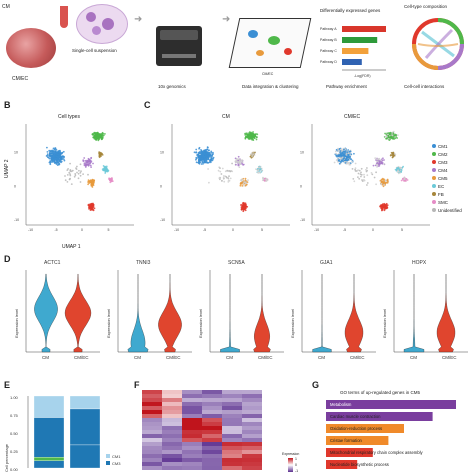  Describe the element at coordinates (116, 456) in the screenshot. I see `stacked-legend-label: CM1` at that location.